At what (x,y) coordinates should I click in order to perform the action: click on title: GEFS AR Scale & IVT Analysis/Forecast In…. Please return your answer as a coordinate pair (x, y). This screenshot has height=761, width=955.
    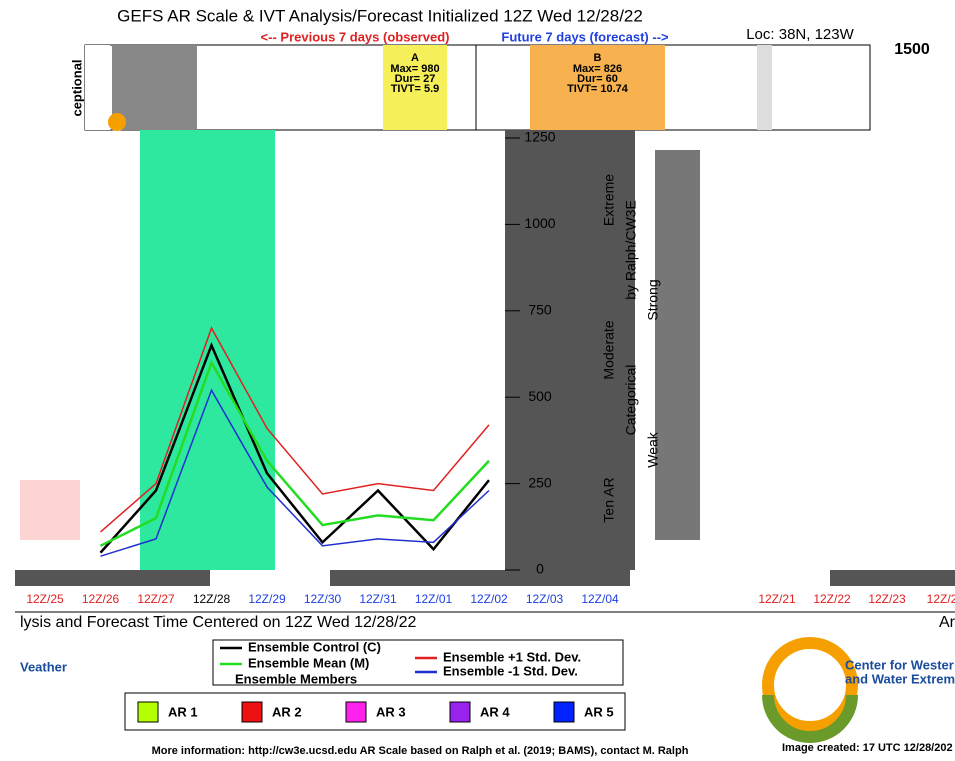
    Looking at the image, I should click on (380, 15).